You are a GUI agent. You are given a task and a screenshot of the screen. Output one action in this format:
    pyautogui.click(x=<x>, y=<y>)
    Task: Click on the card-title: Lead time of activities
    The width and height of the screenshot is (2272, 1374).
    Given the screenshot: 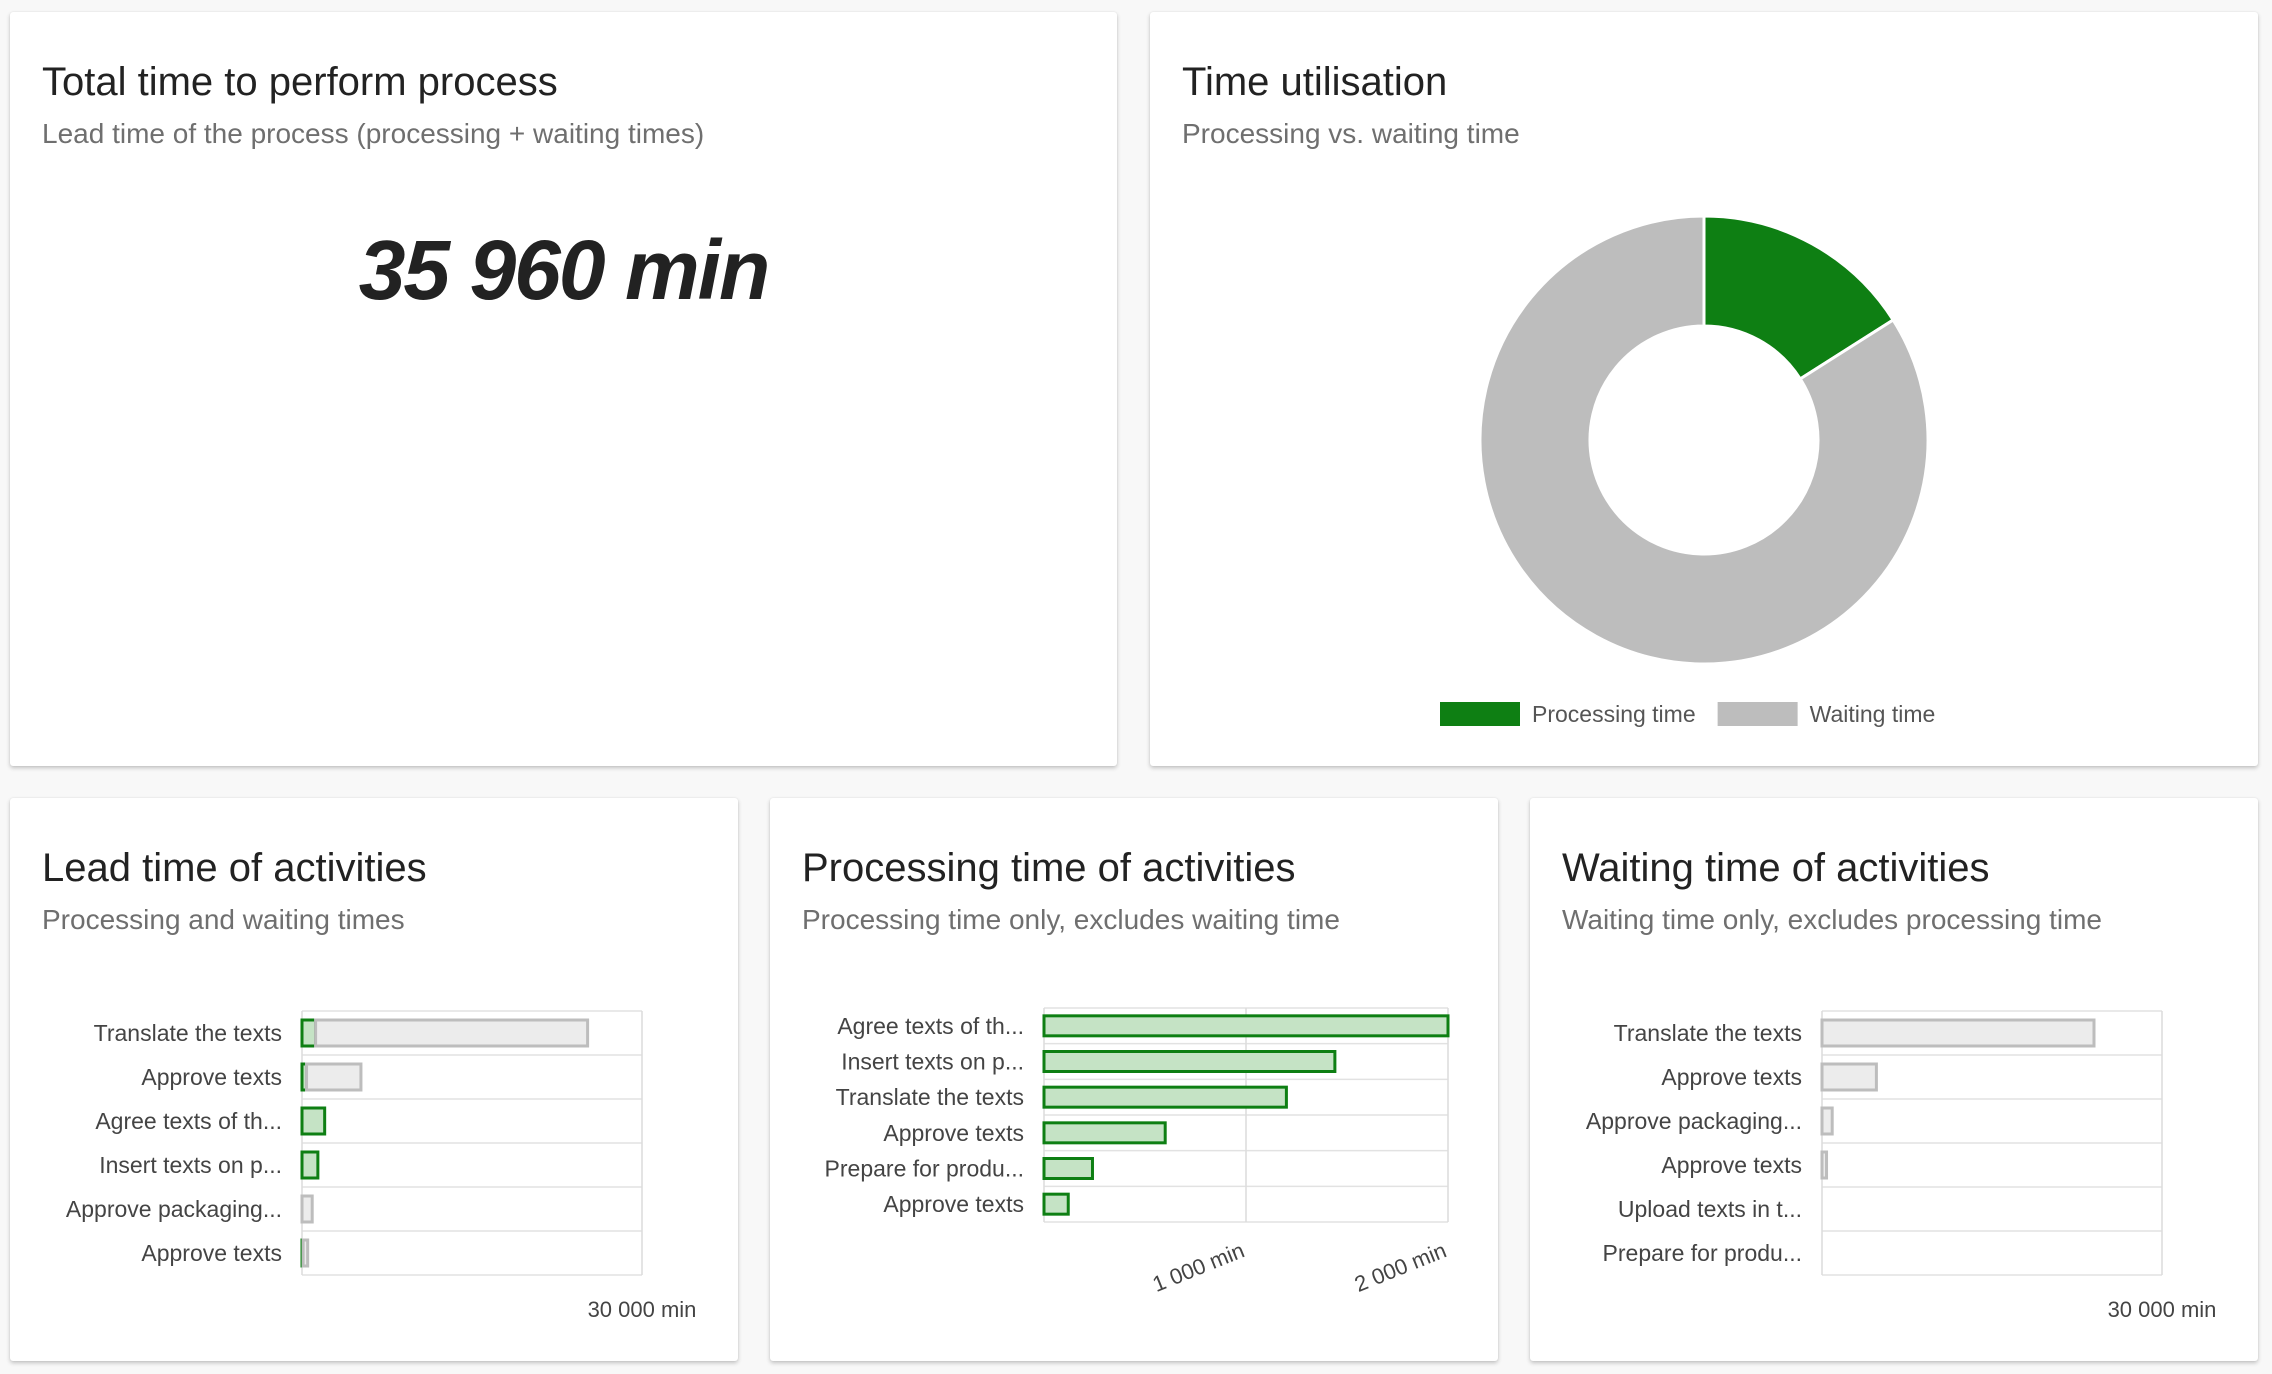 What is the action you would take?
    pyautogui.click(x=234, y=868)
    